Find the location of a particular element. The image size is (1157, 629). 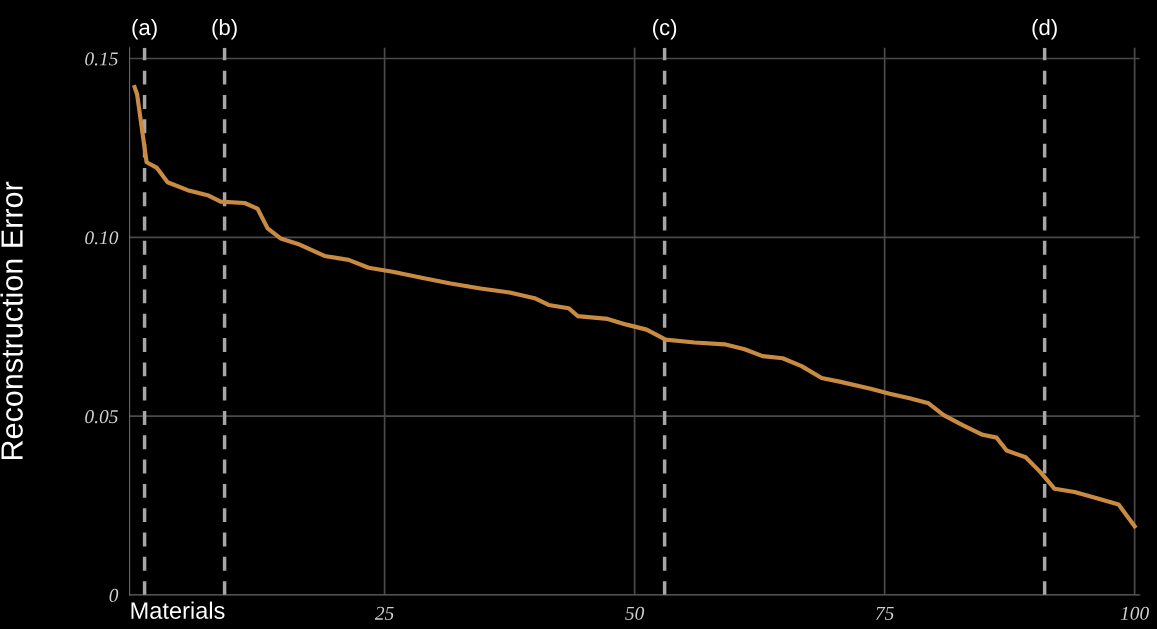

y-axis-title: Reconstruction Error is located at coordinates (11, 320).